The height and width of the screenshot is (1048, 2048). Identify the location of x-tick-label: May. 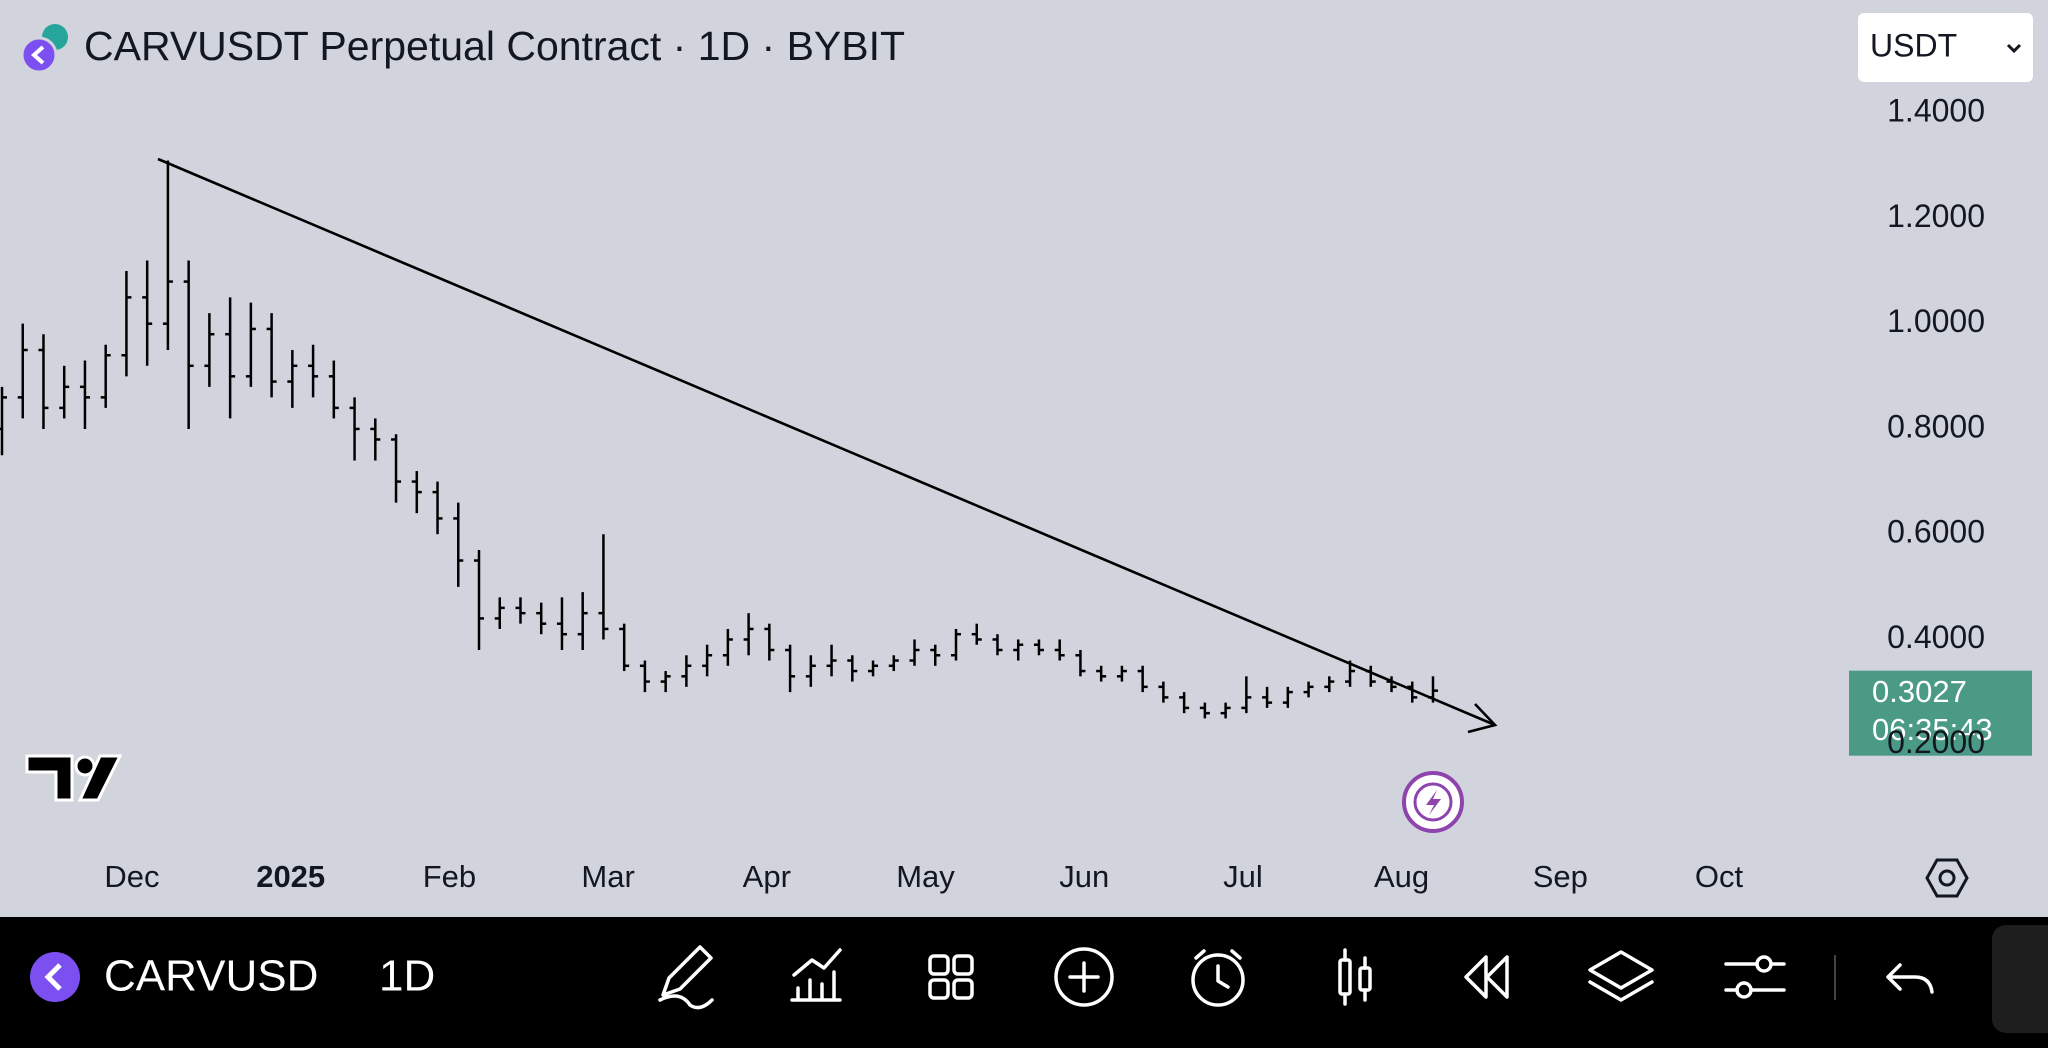
(925, 876).